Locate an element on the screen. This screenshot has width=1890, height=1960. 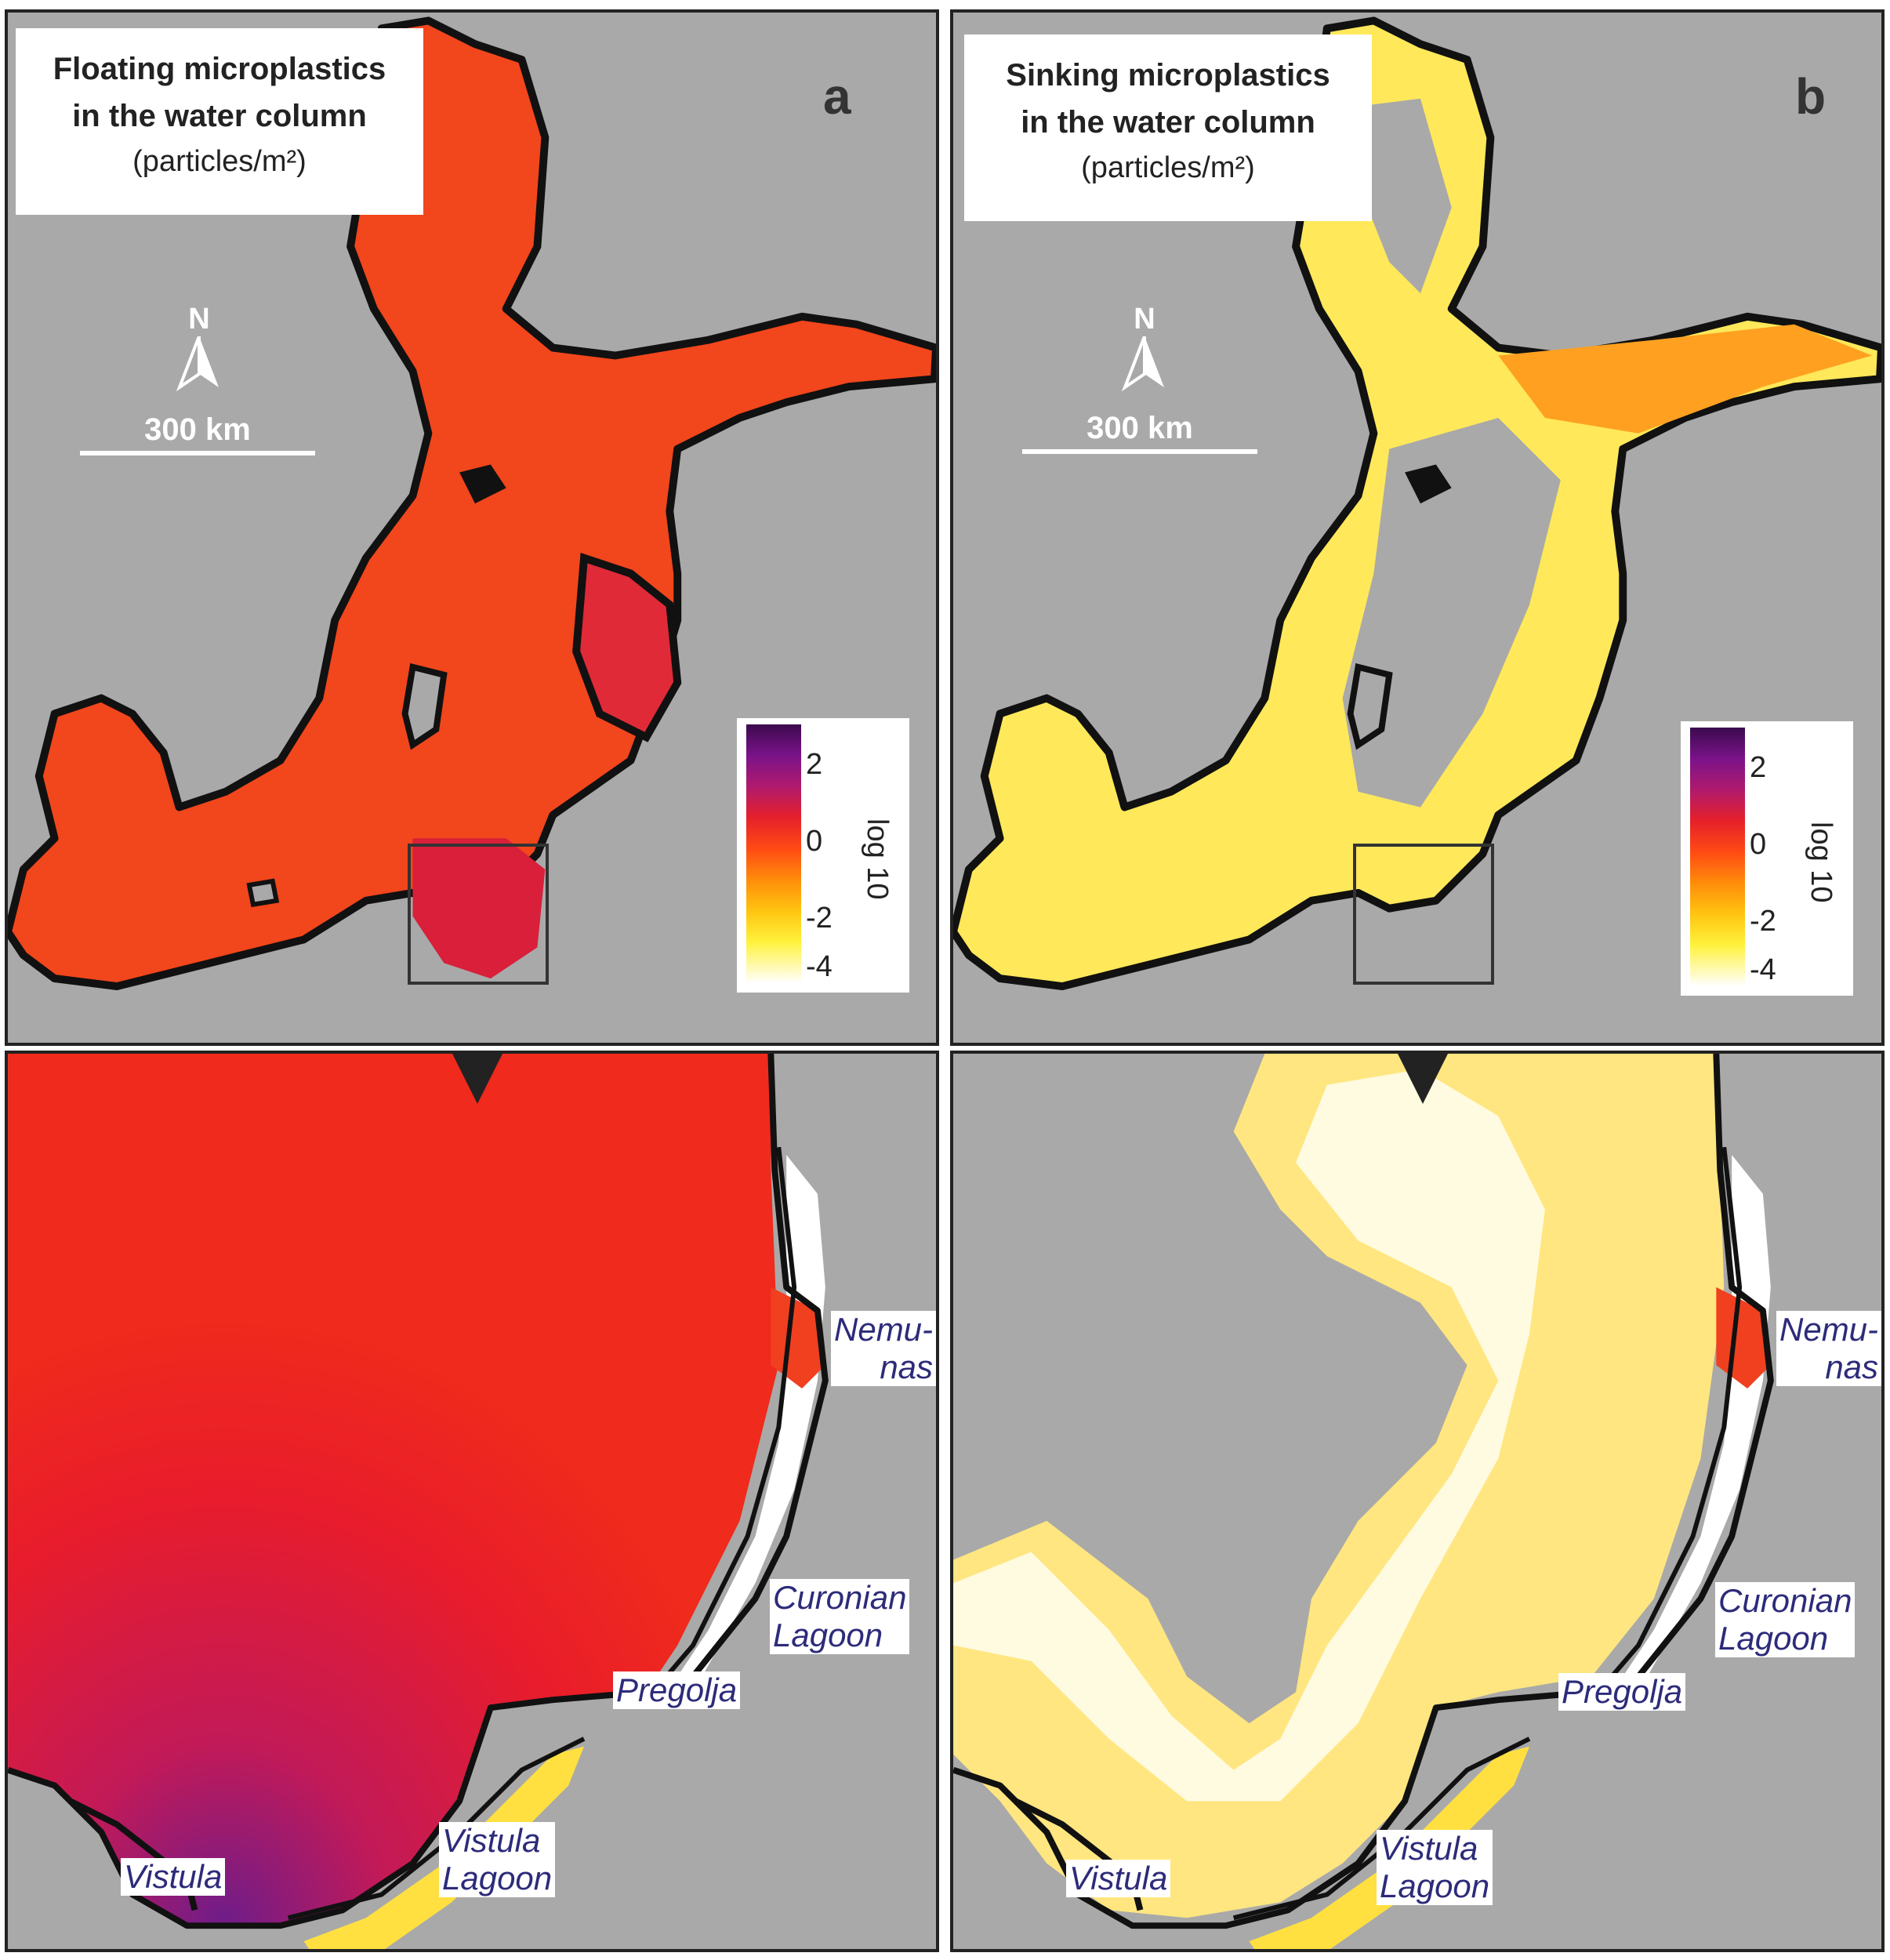
panel-b-units: (particles/m²) is located at coordinates (1168, 167).